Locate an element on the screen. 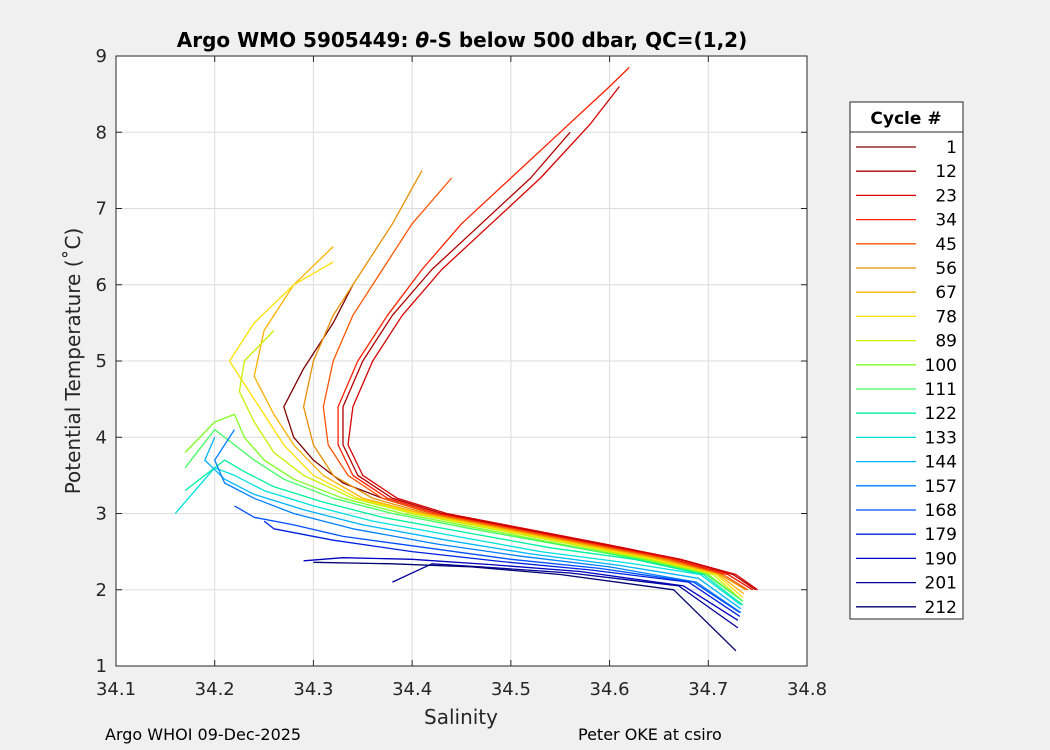 This screenshot has width=1050, height=750. legend-entry-label: 144 is located at coordinates (941, 463).